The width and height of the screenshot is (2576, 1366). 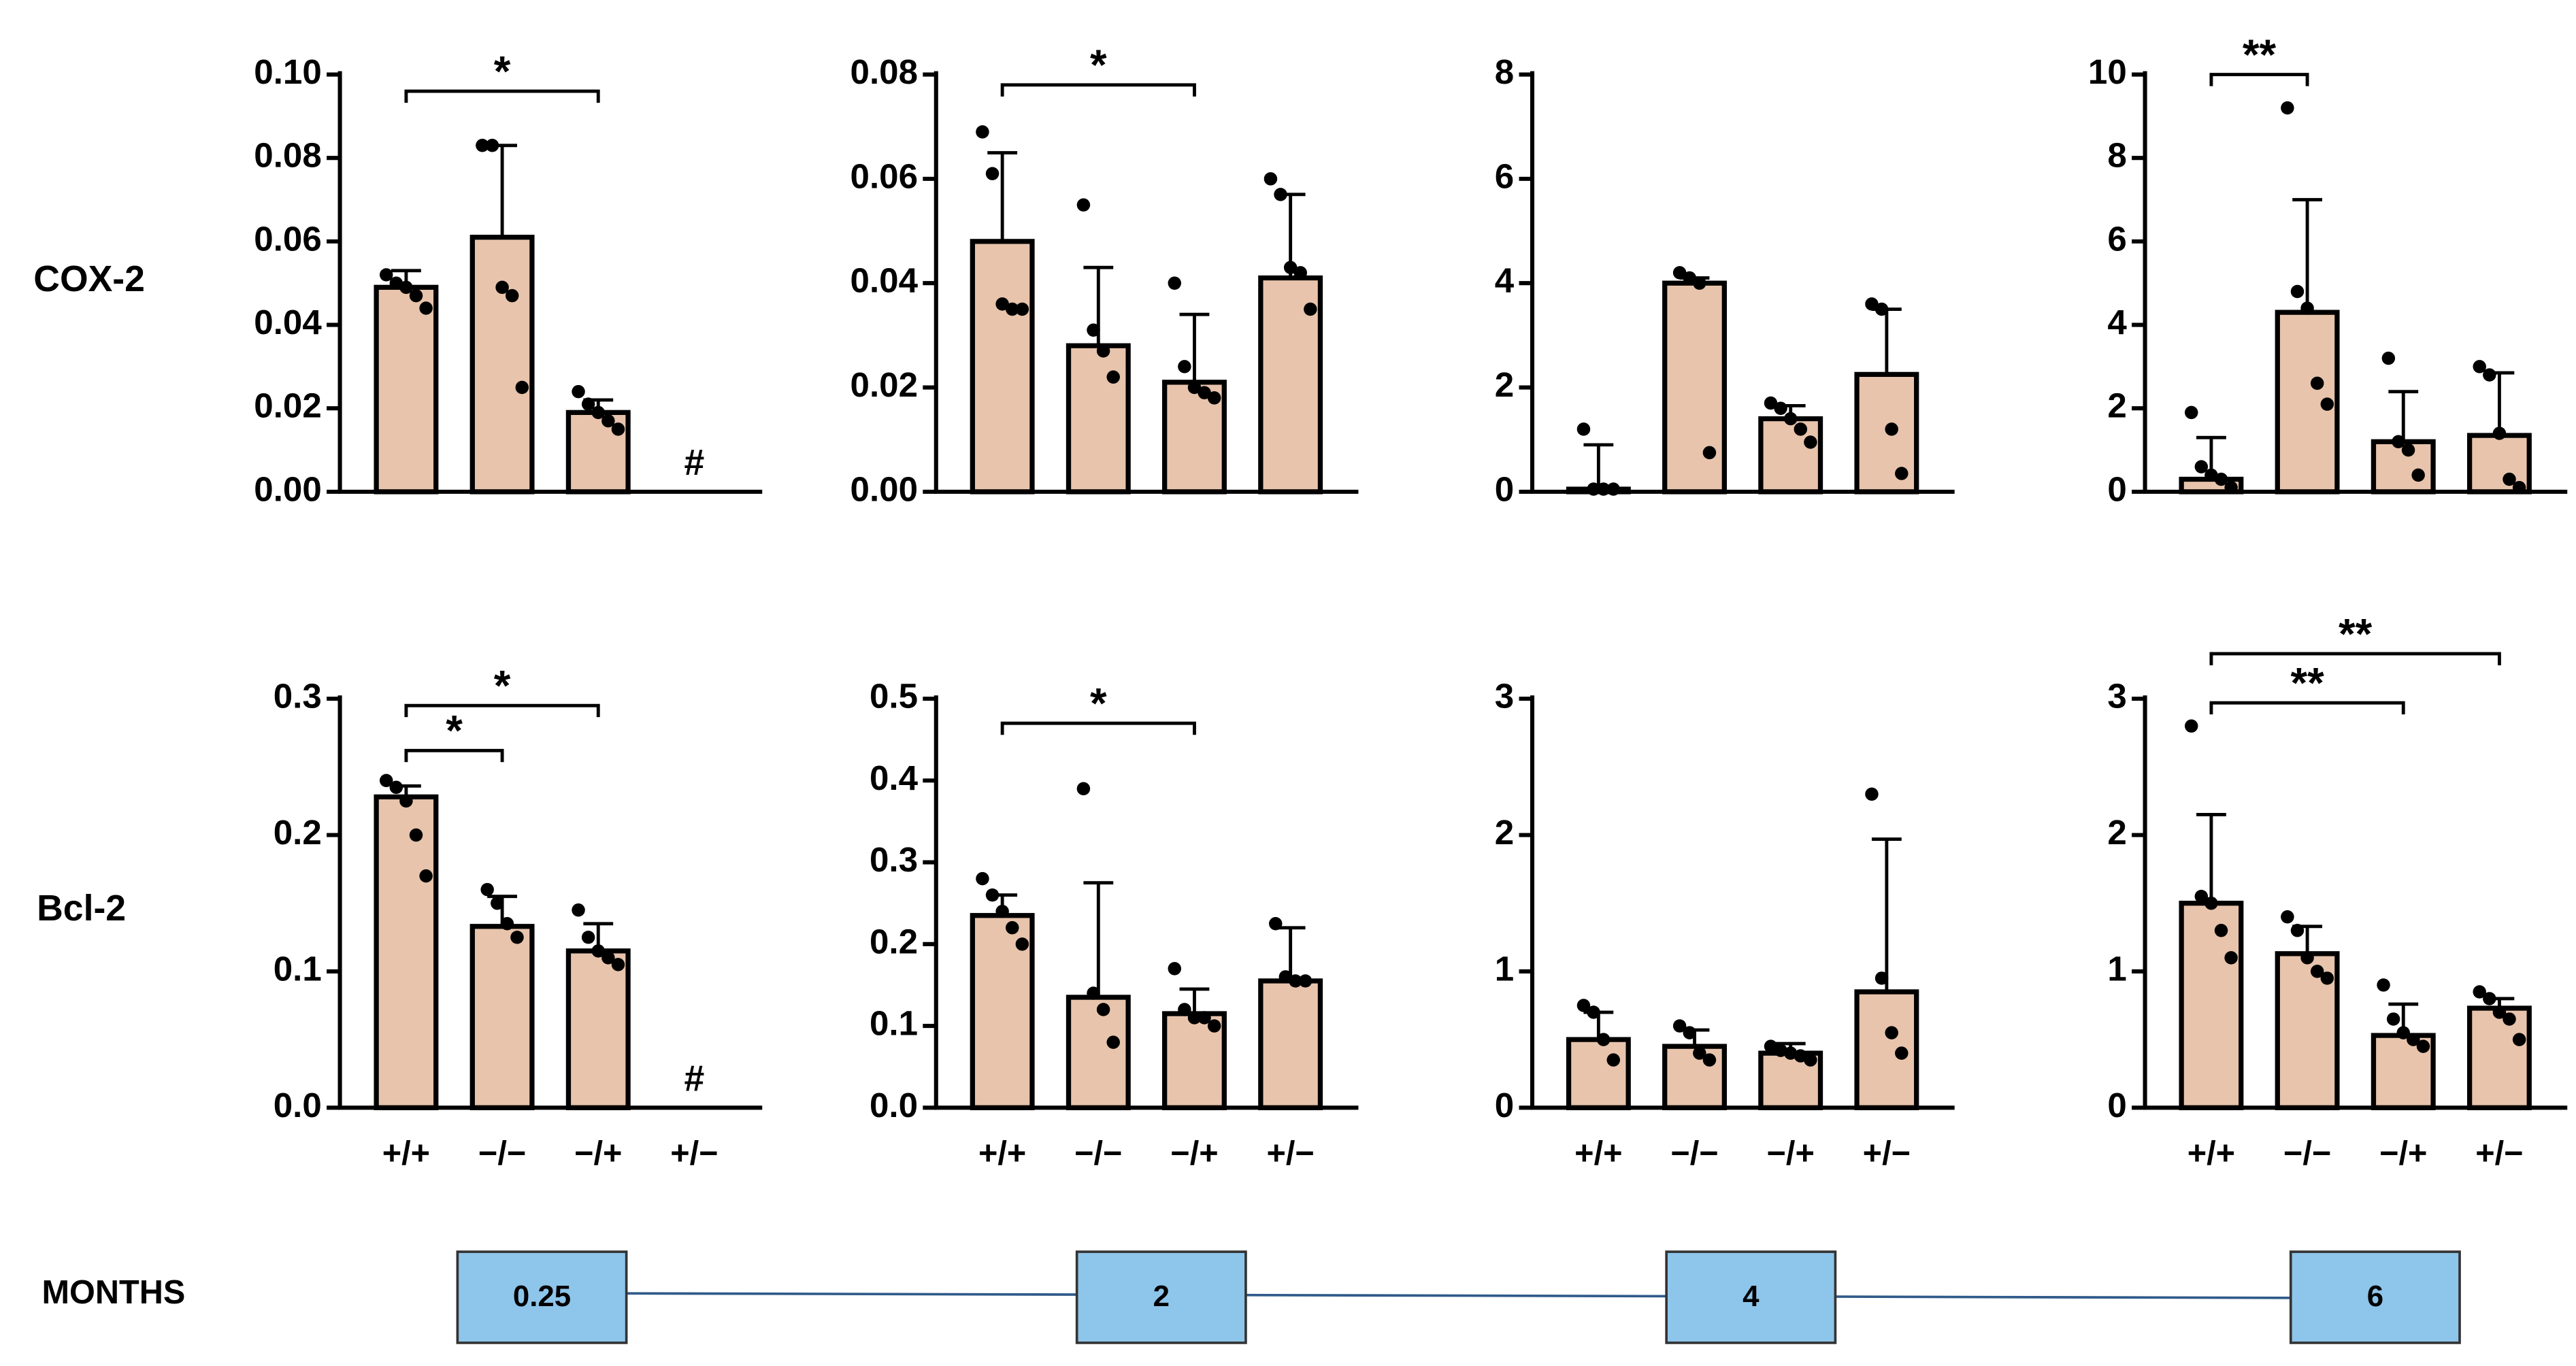 What do you see at coordinates (2116, 696) in the screenshot?
I see `y-tick-label: 3` at bounding box center [2116, 696].